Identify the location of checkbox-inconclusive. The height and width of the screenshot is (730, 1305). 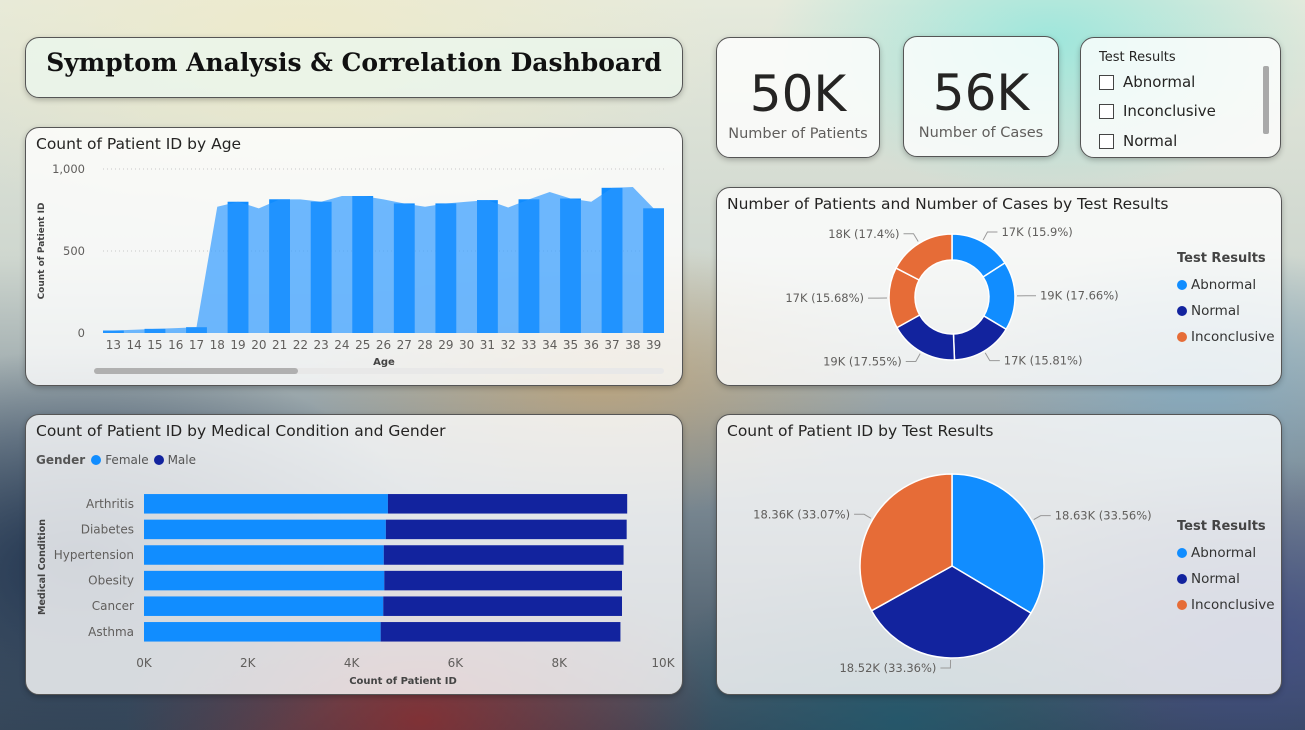
(1106, 111).